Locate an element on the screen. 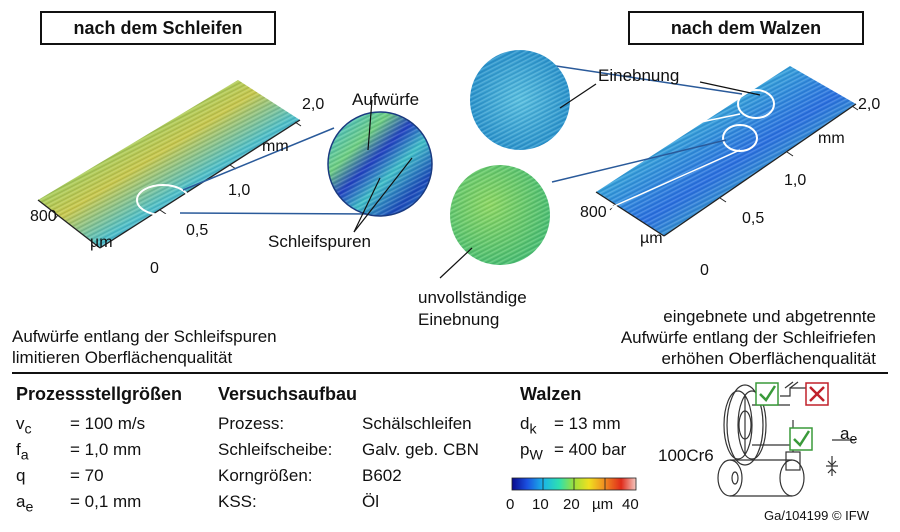 The image size is (900, 532). setup-key-1: Prozess: is located at coordinates (251, 423).